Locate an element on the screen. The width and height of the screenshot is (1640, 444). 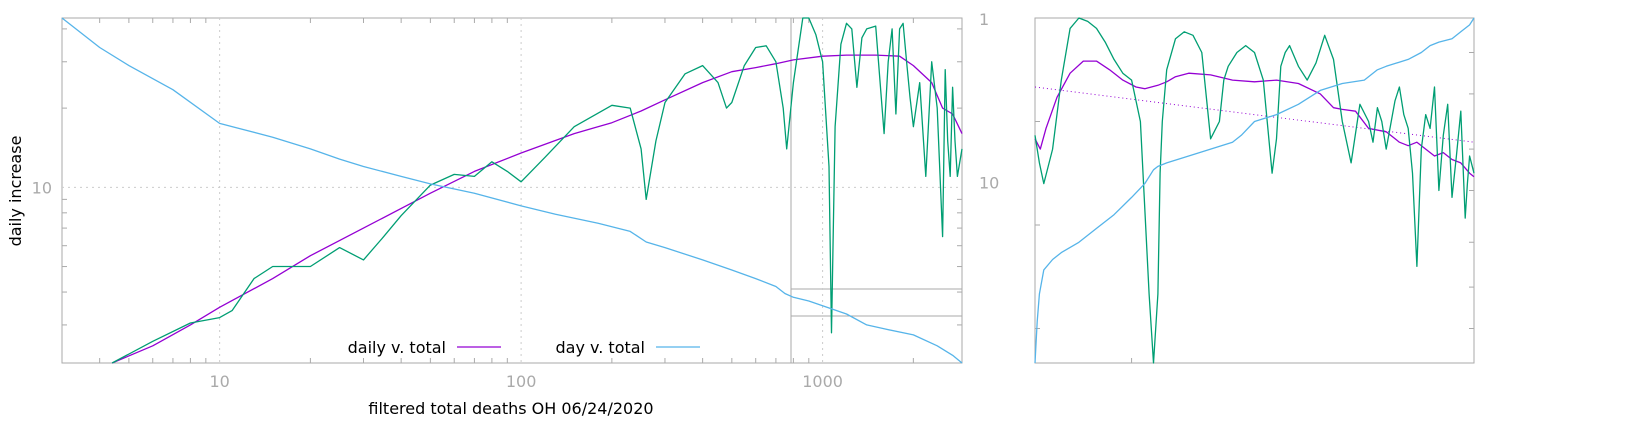
legend-label-daily: daily v. total is located at coordinates (397, 347).